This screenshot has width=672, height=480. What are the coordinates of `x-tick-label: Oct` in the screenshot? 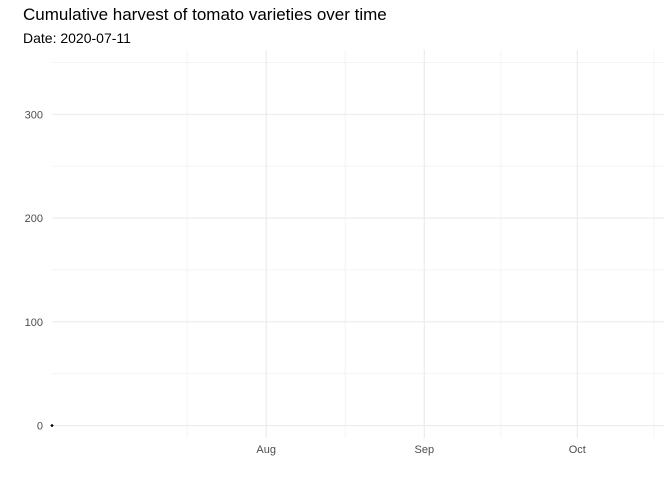 It's located at (577, 450).